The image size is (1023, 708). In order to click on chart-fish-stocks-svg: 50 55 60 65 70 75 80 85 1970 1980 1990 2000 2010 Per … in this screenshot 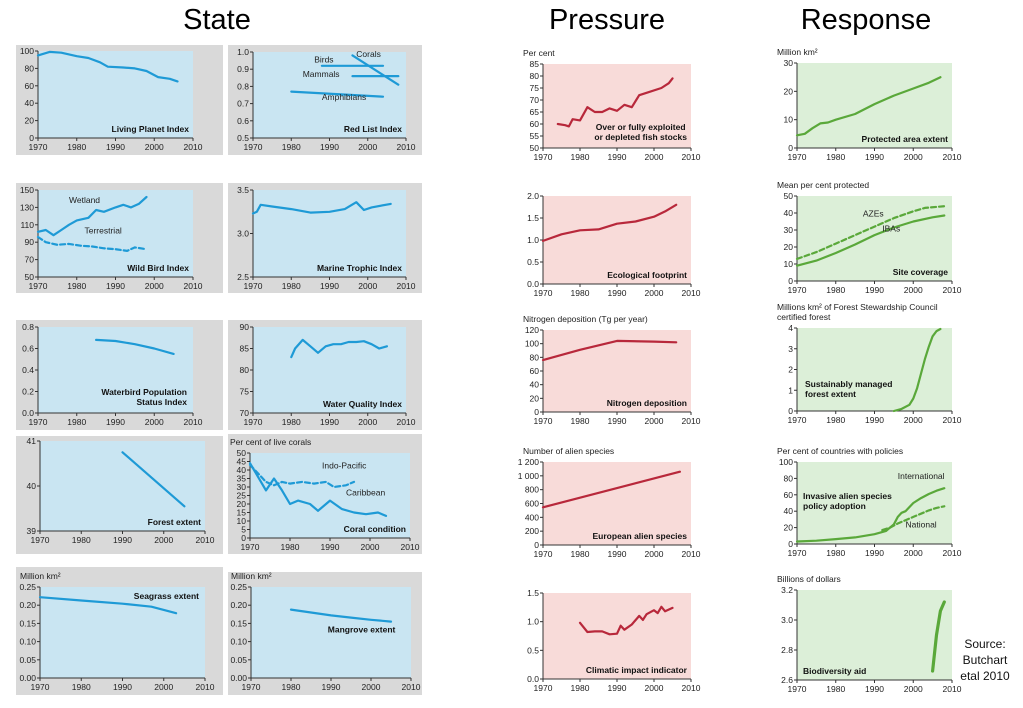, I will do `click(612, 105)`.